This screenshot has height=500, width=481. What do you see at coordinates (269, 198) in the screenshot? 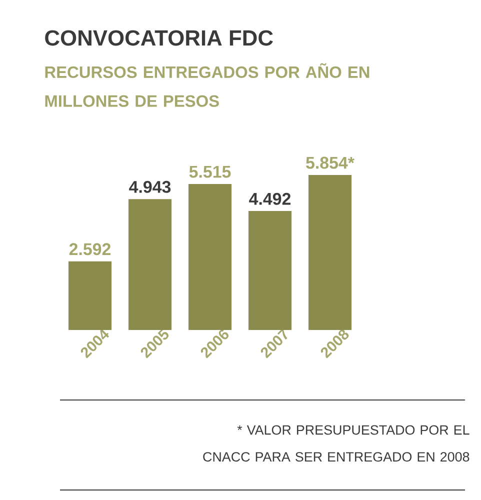
I see `data-label: 4.492` at bounding box center [269, 198].